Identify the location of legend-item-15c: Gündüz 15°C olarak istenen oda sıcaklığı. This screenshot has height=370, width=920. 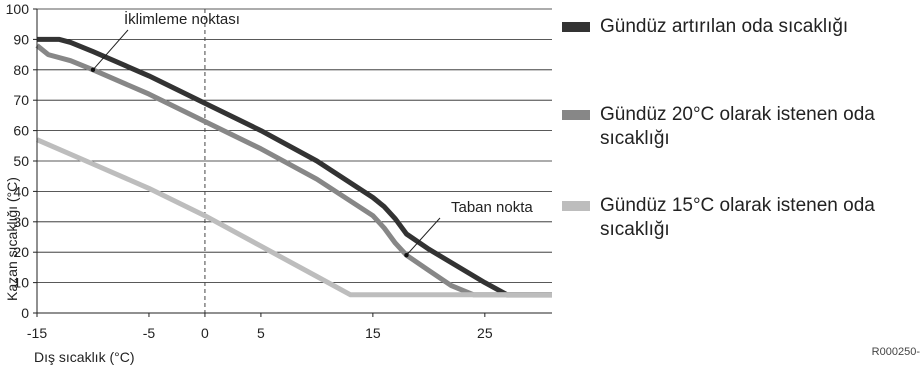
(741, 218).